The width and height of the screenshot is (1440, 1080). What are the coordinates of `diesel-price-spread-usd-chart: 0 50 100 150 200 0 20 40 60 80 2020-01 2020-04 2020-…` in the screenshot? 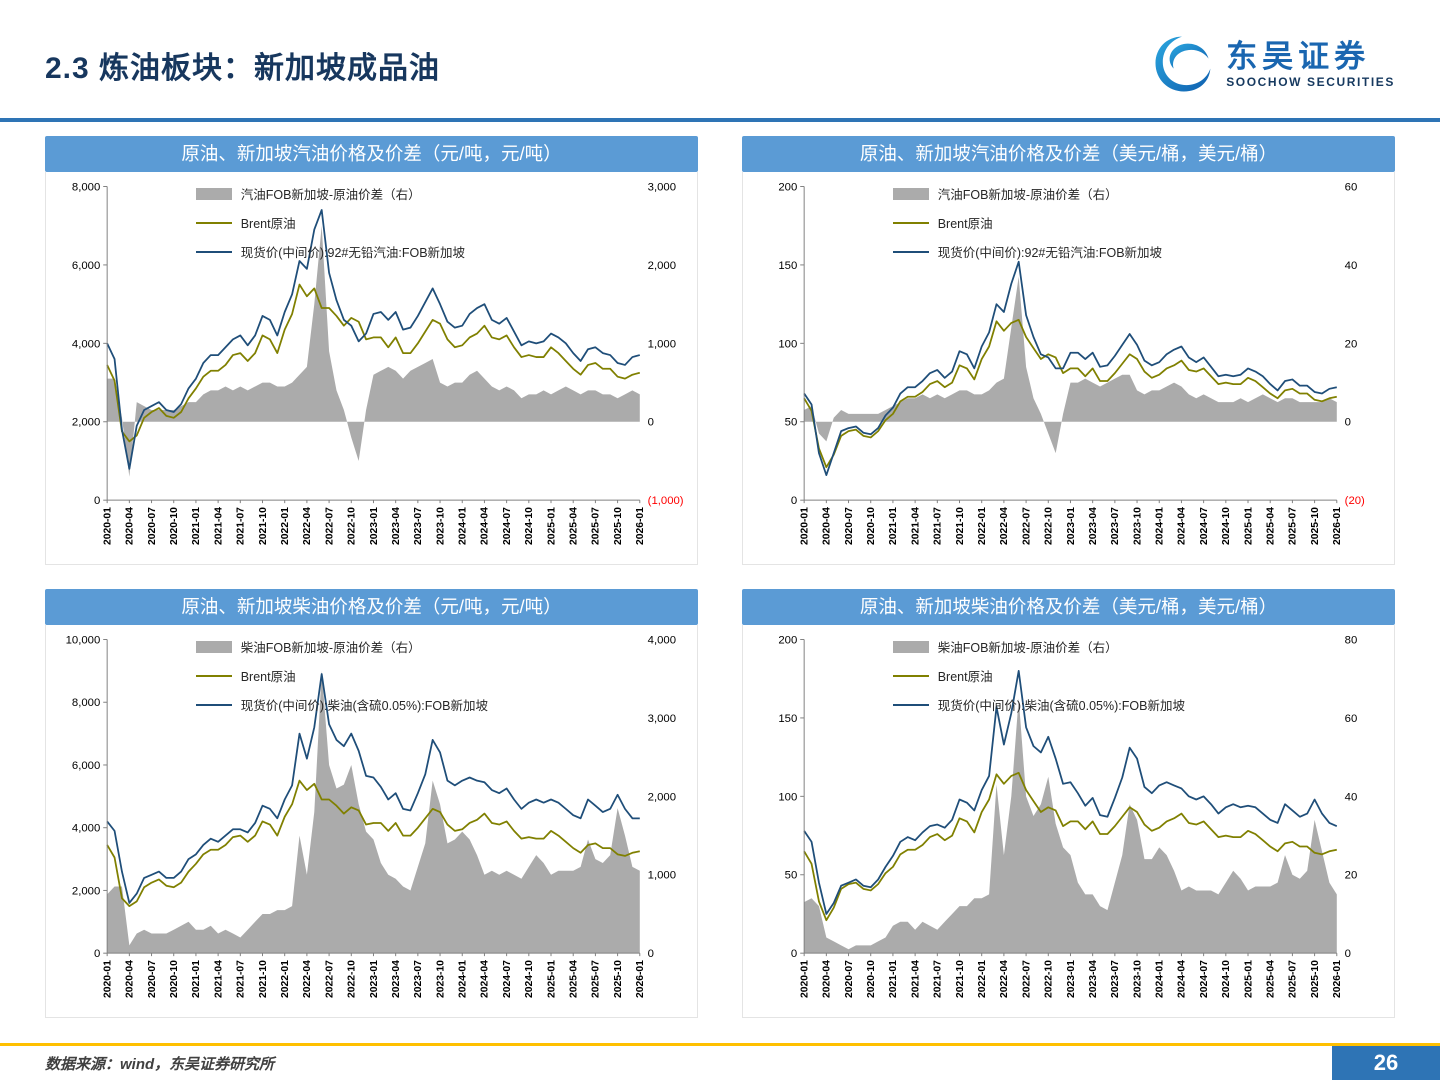 It's located at (1068, 816).